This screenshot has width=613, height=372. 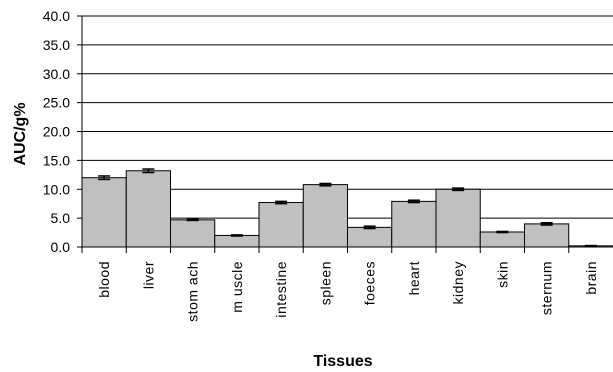 I want to click on x-tick-label-skin: skin, so click(x=502, y=274).